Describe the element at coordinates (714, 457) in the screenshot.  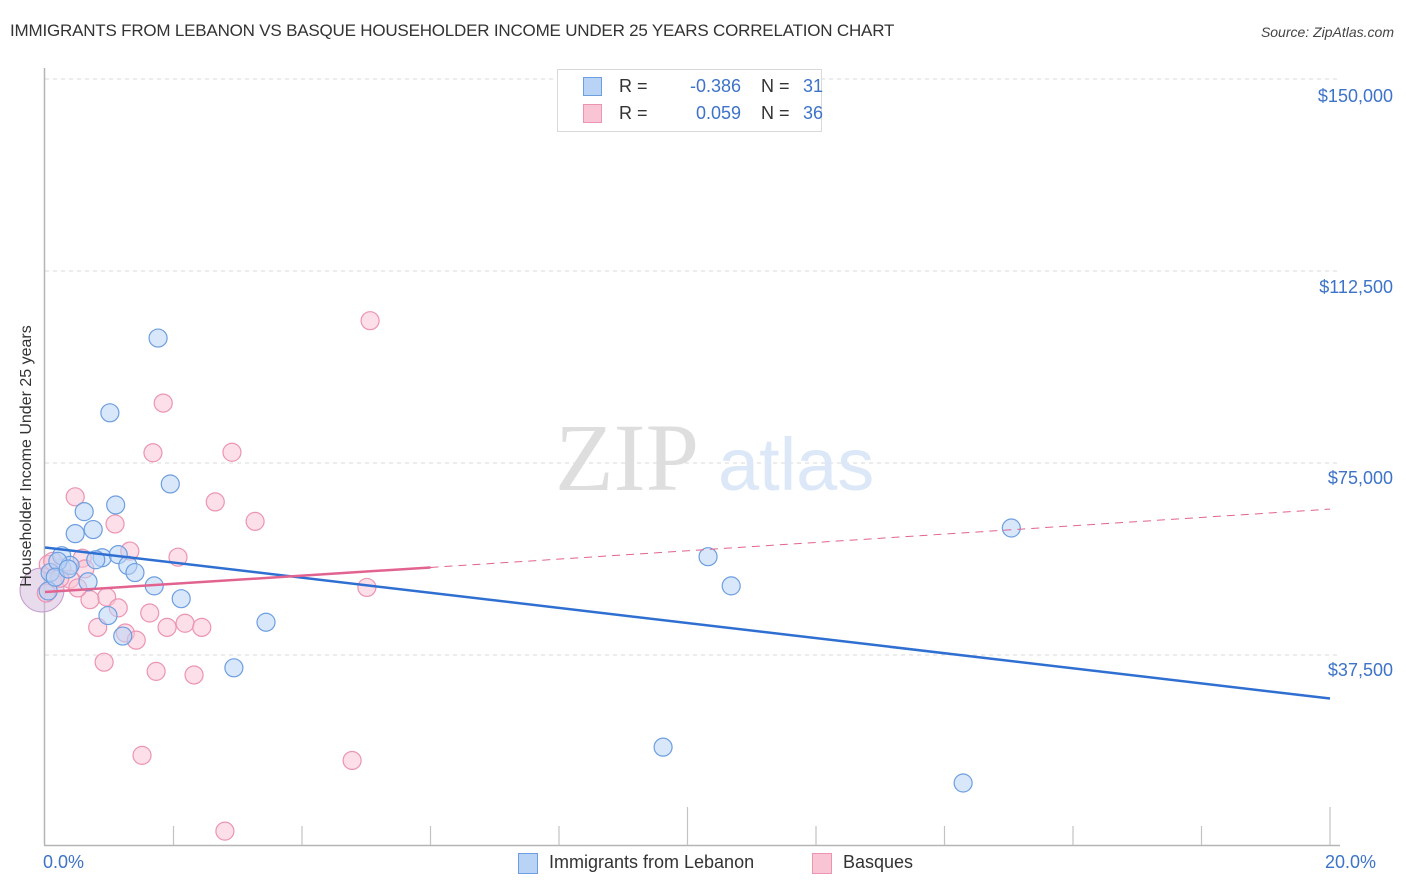
I see `watermark: ZIP atlas` at that location.